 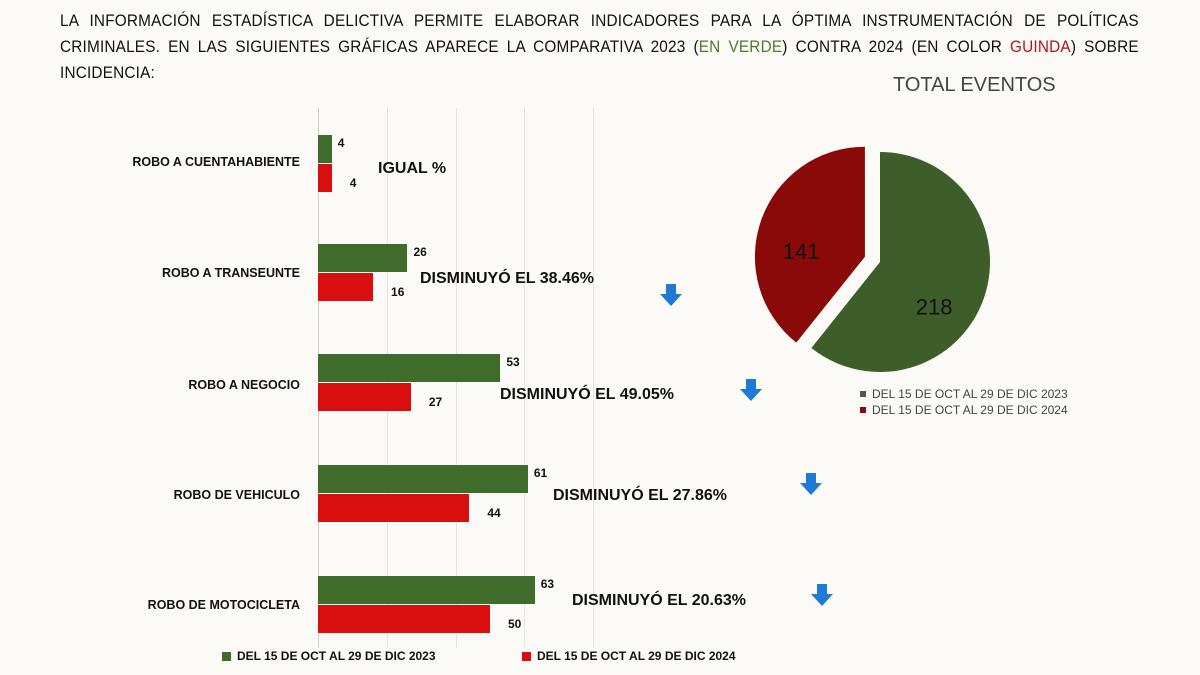 I want to click on value-label-2024: 16, so click(x=398, y=292).